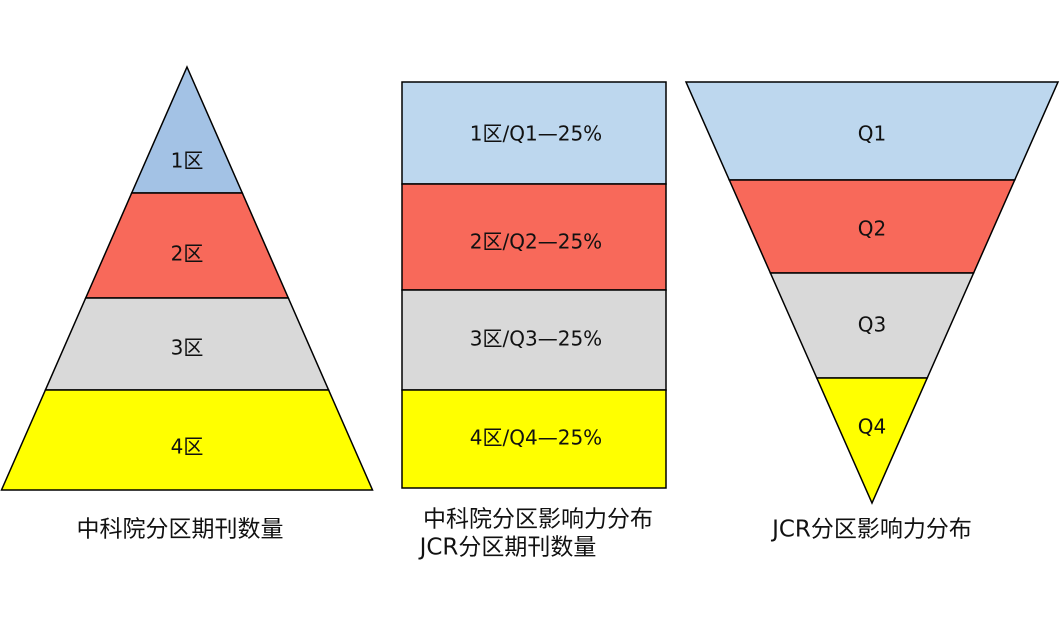  What do you see at coordinates (872, 229) in the screenshot?
I see `layer-label: Q2` at bounding box center [872, 229].